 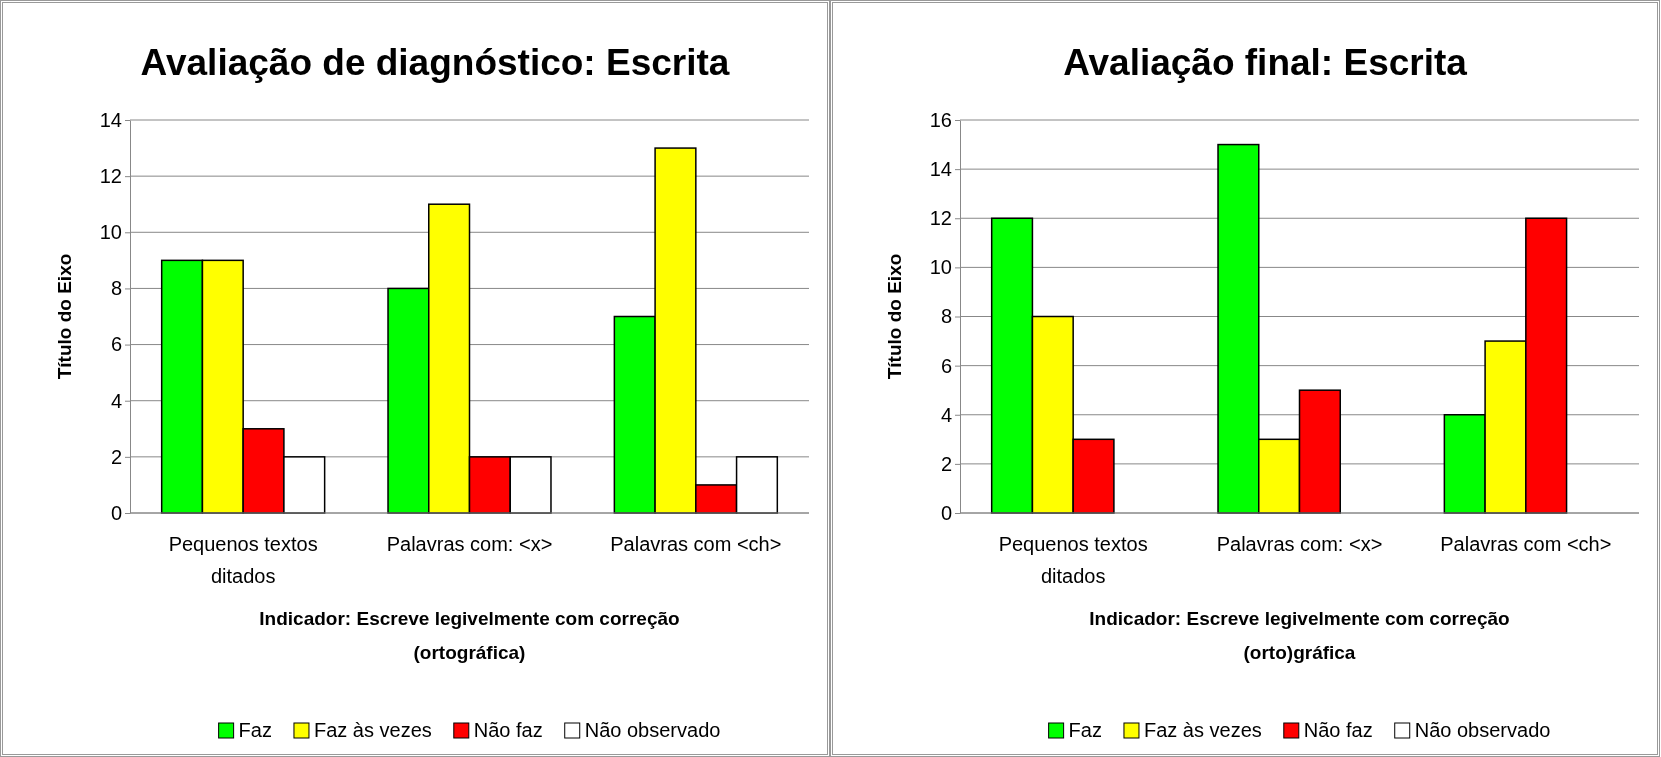 What do you see at coordinates (940, 119) in the screenshot?
I see `y-tick-label: 16` at bounding box center [940, 119].